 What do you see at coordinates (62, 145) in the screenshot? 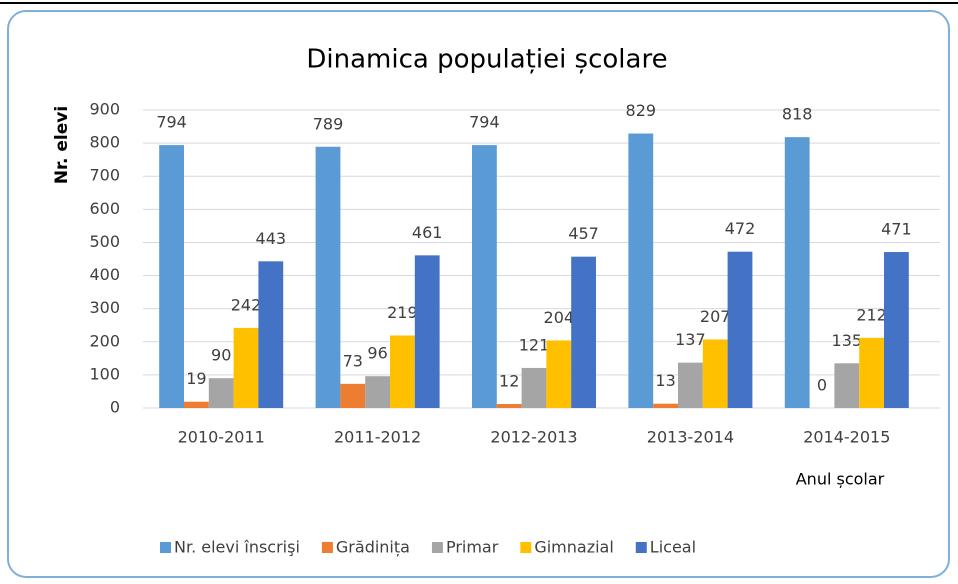
I see `y-axis-label: Nr. elevi` at bounding box center [62, 145].